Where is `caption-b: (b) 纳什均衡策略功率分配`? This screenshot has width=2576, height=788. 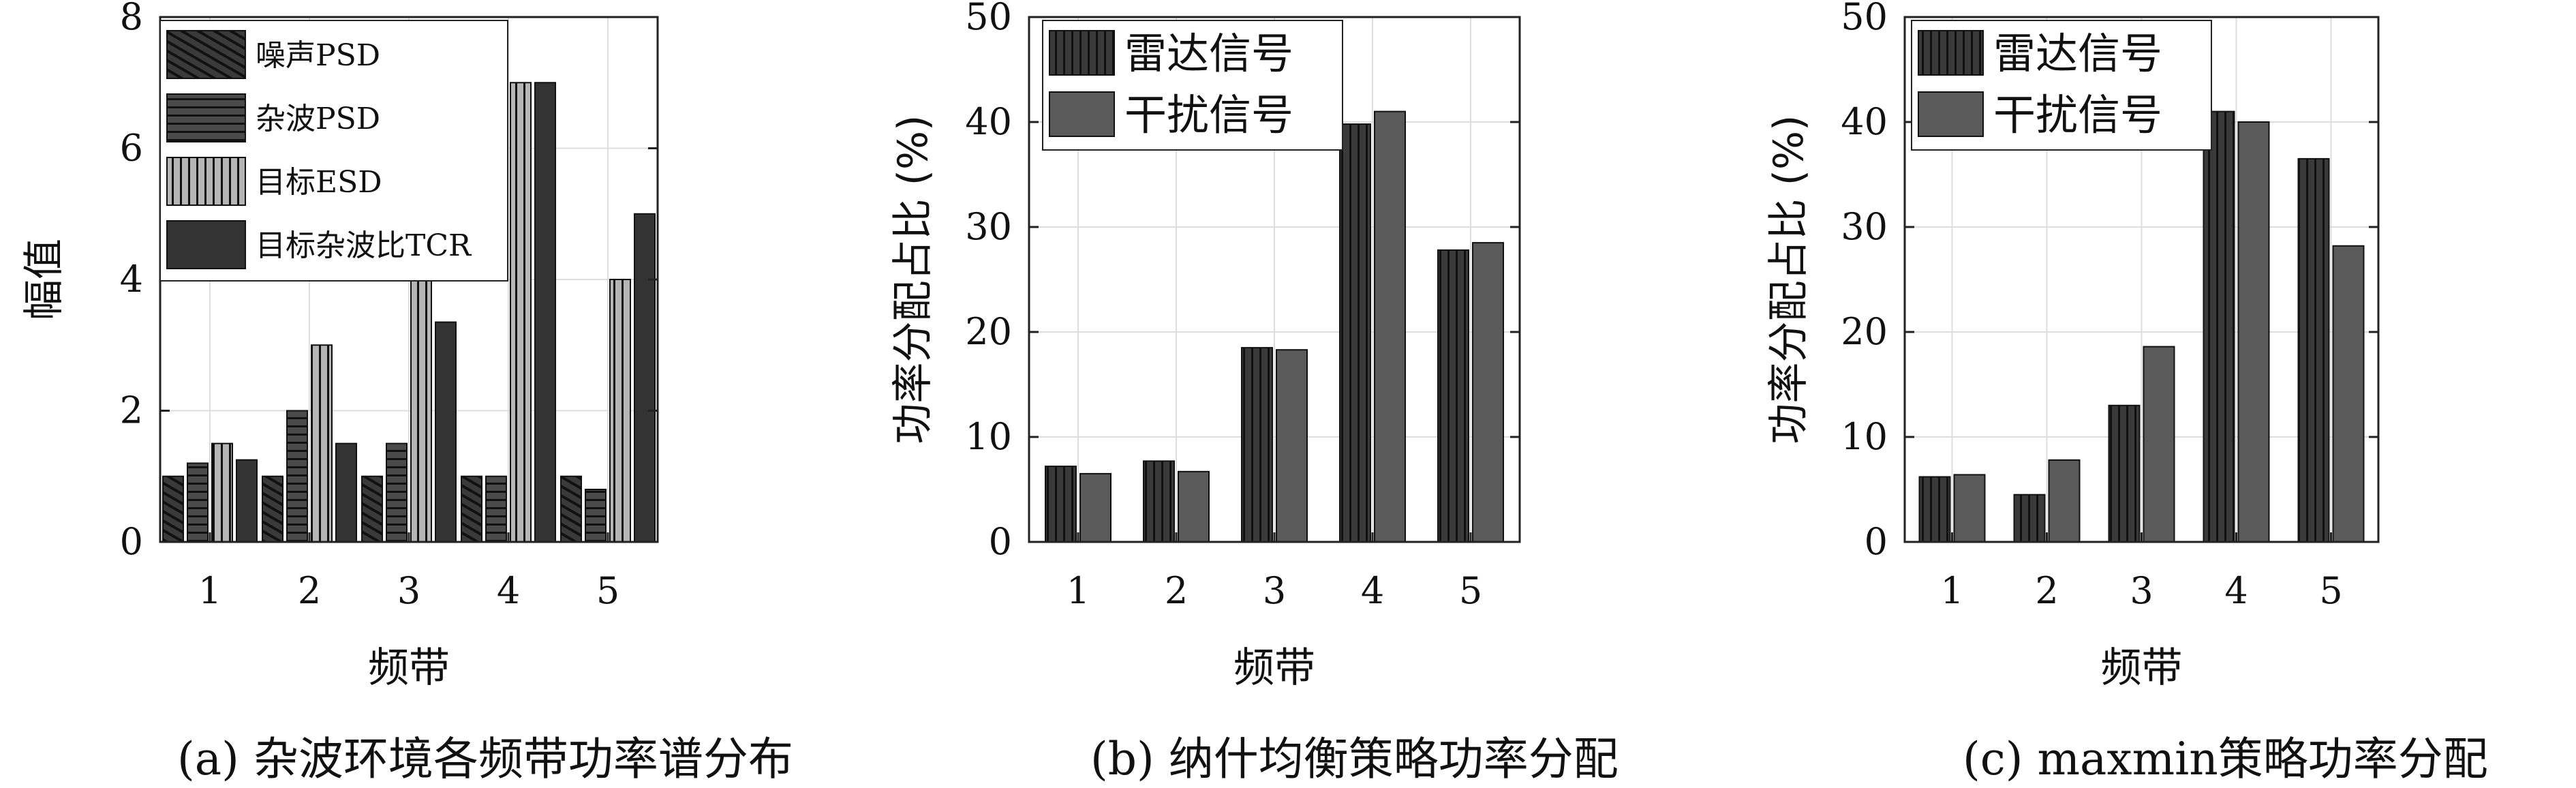 caption-b: (b) 纳什均衡策略功率分配 is located at coordinates (1354, 759).